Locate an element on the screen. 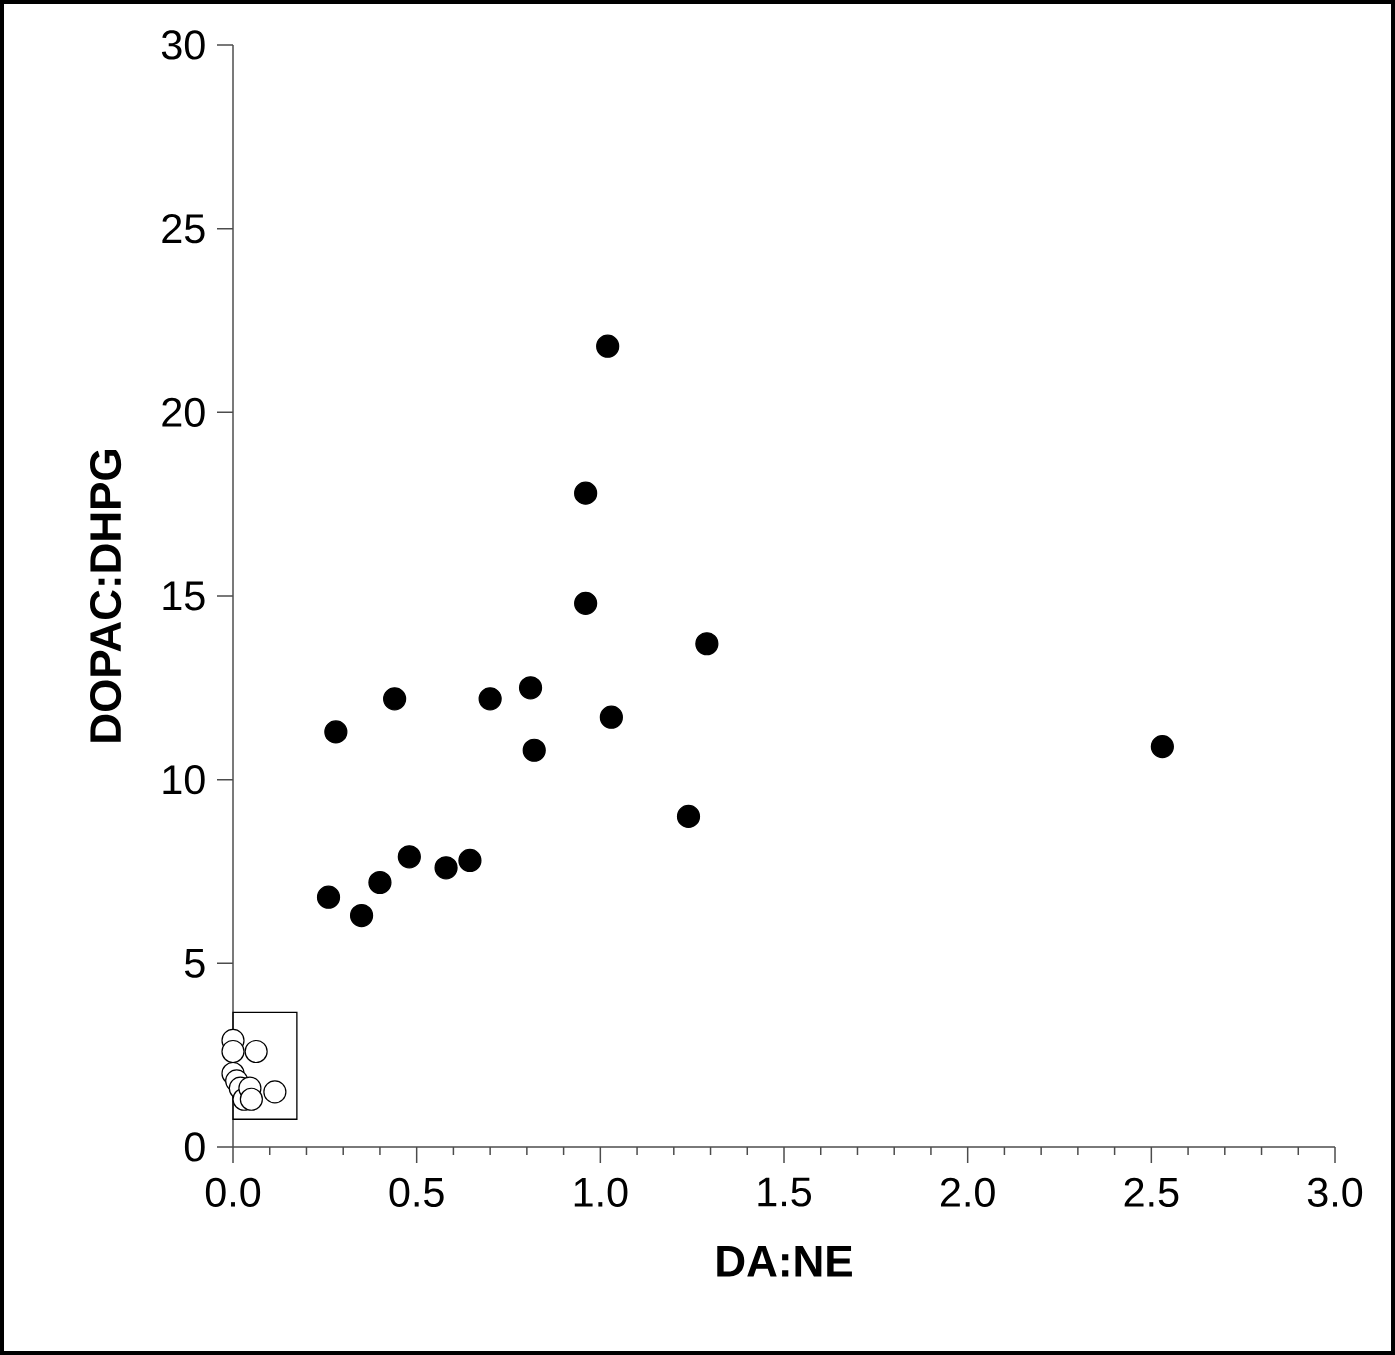  y-tick-label: 20 is located at coordinates (183, 412).